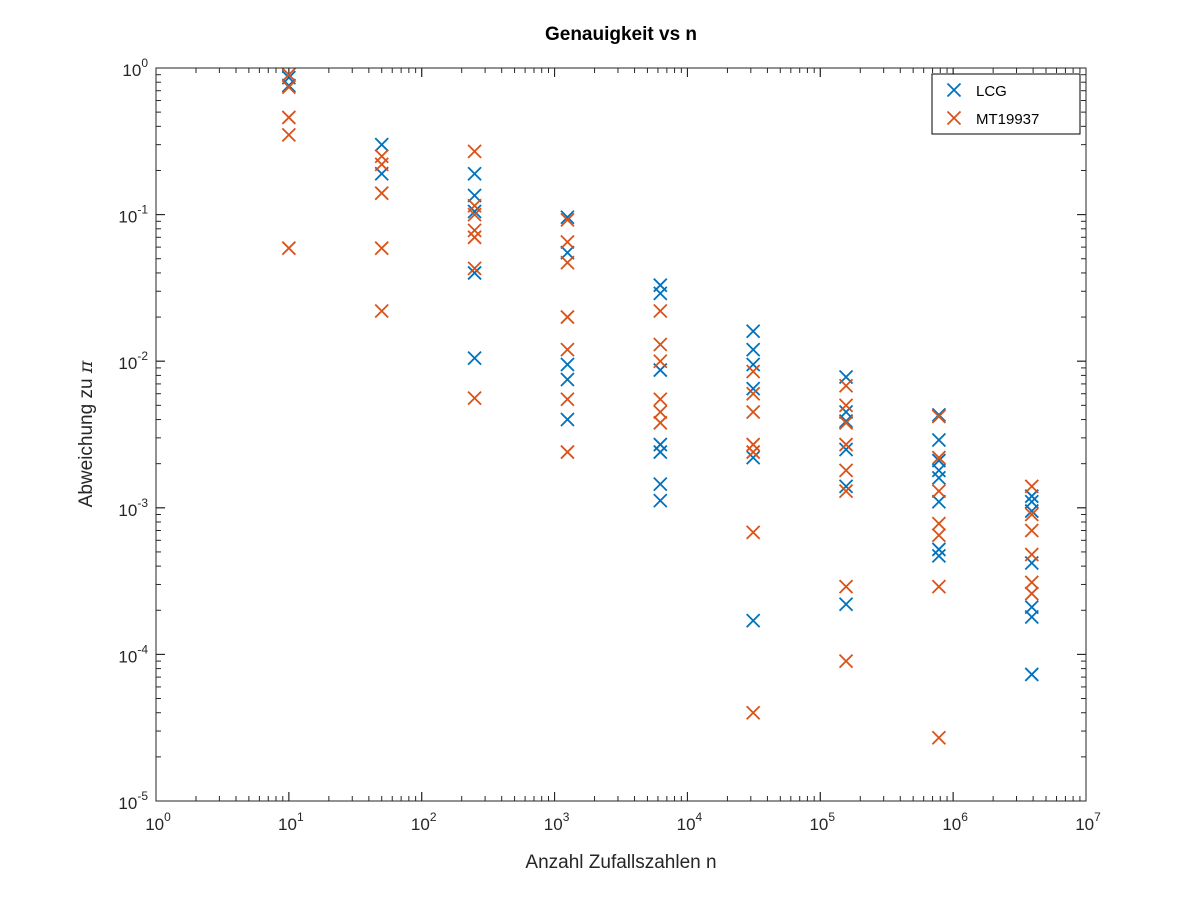  Describe the element at coordinates (623, 822) in the screenshot. I see `x-tick-labels: 100 101 102 103 104 105 106 107` at that location.